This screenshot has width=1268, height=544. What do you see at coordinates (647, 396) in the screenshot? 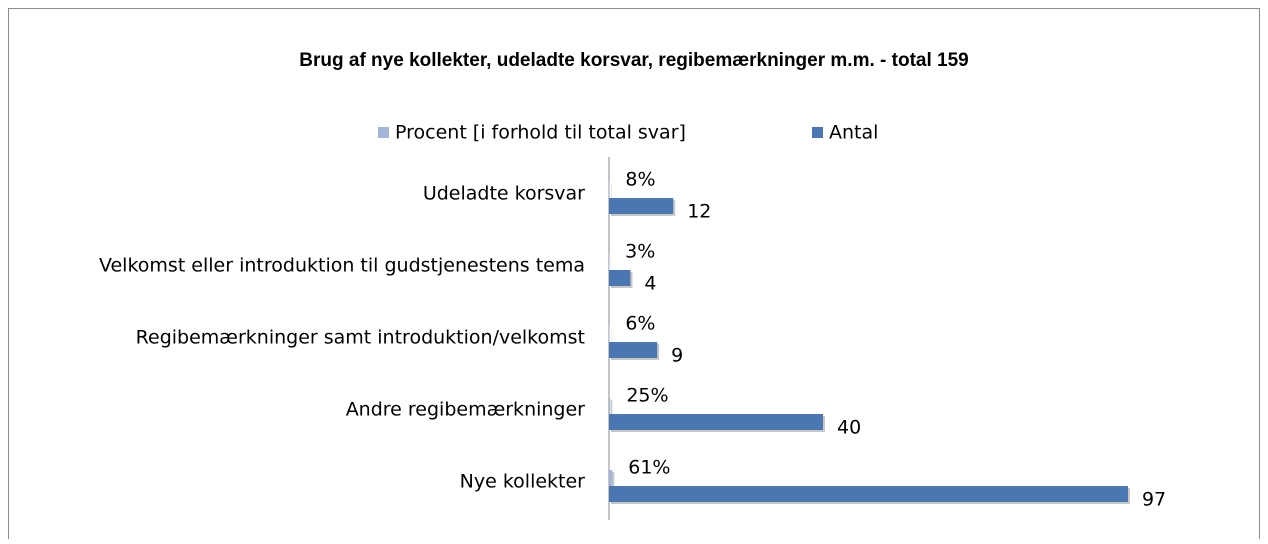
I see `data-label: 25%` at bounding box center [647, 396].